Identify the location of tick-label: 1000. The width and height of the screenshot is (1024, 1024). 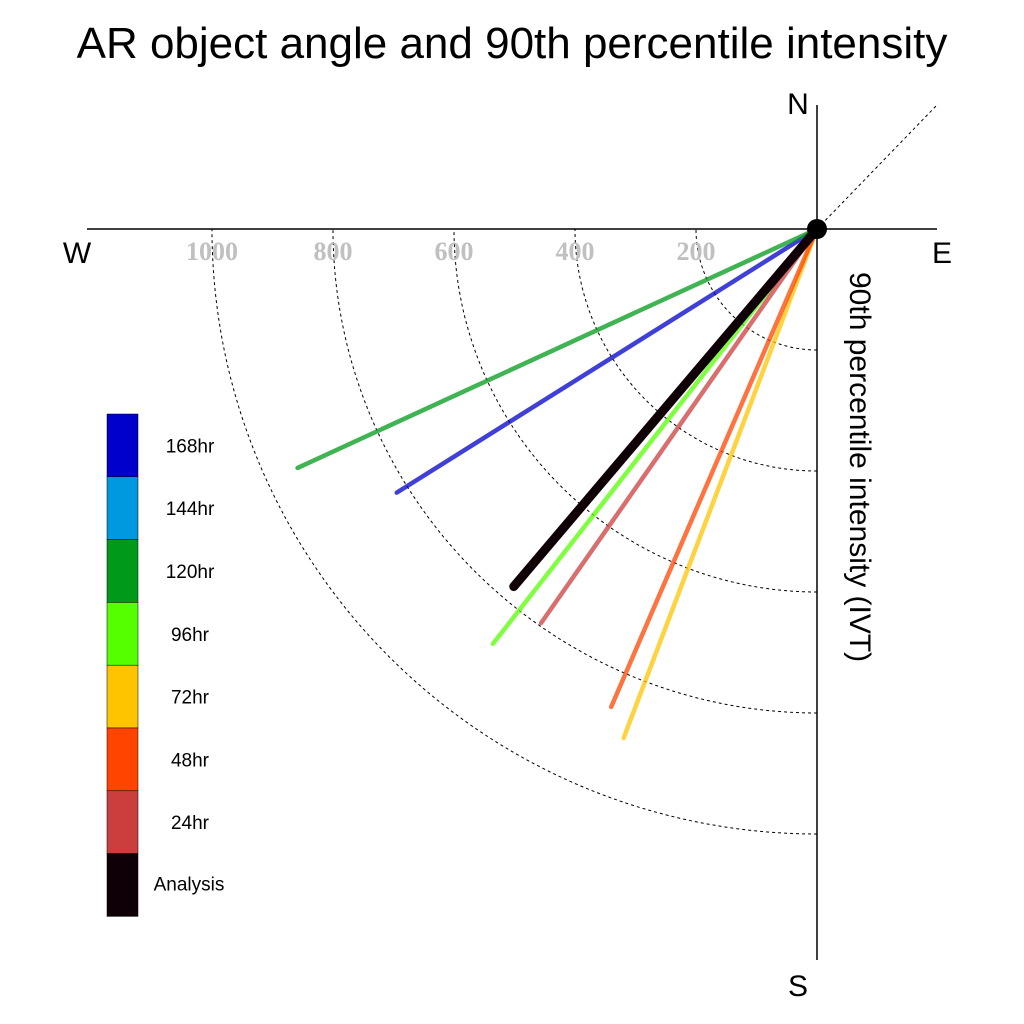
(212, 251).